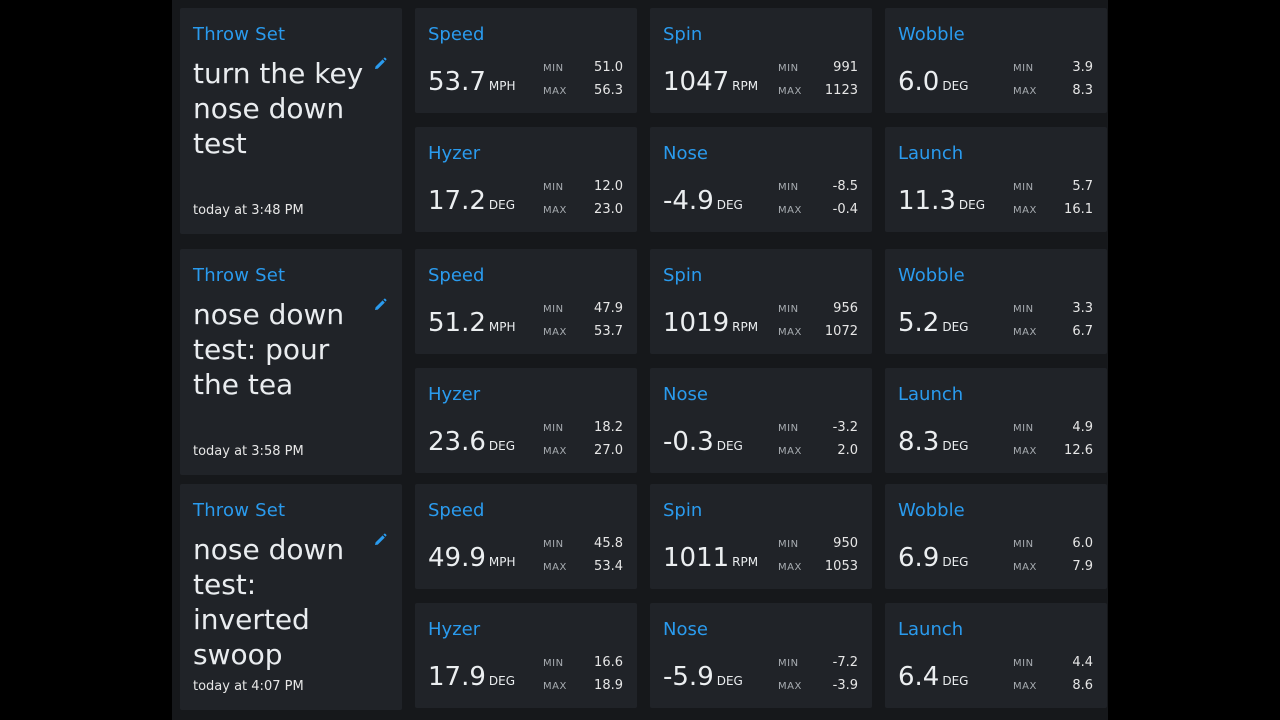 The width and height of the screenshot is (1280, 720). I want to click on metric-card-launch: Launch 6.4 DEG MIN 4.4 MAX 8.6, so click(996, 655).